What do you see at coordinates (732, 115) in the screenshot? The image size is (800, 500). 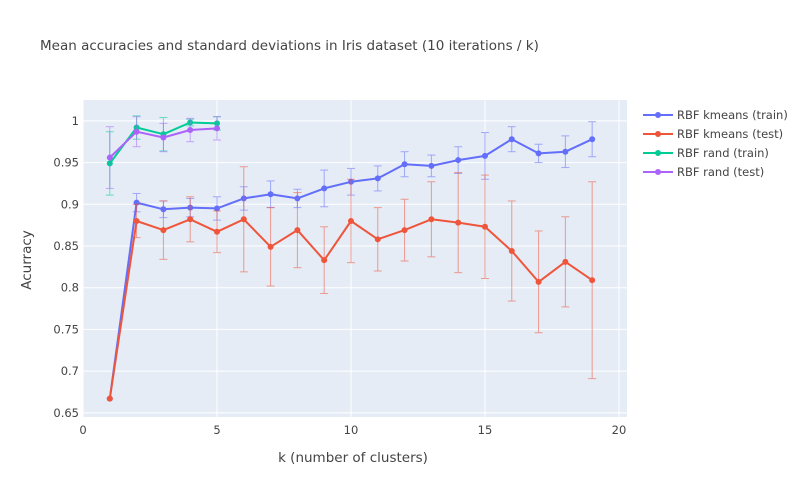 I see `legend-label: RBF kmeans (train)` at bounding box center [732, 115].